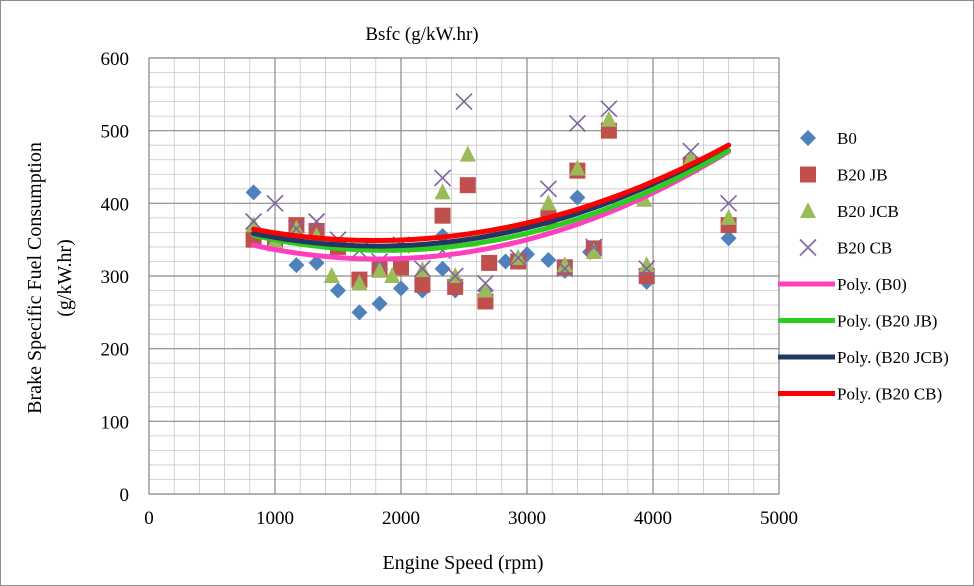  Describe the element at coordinates (779, 518) in the screenshot. I see `x-tick-label: 5000` at that location.